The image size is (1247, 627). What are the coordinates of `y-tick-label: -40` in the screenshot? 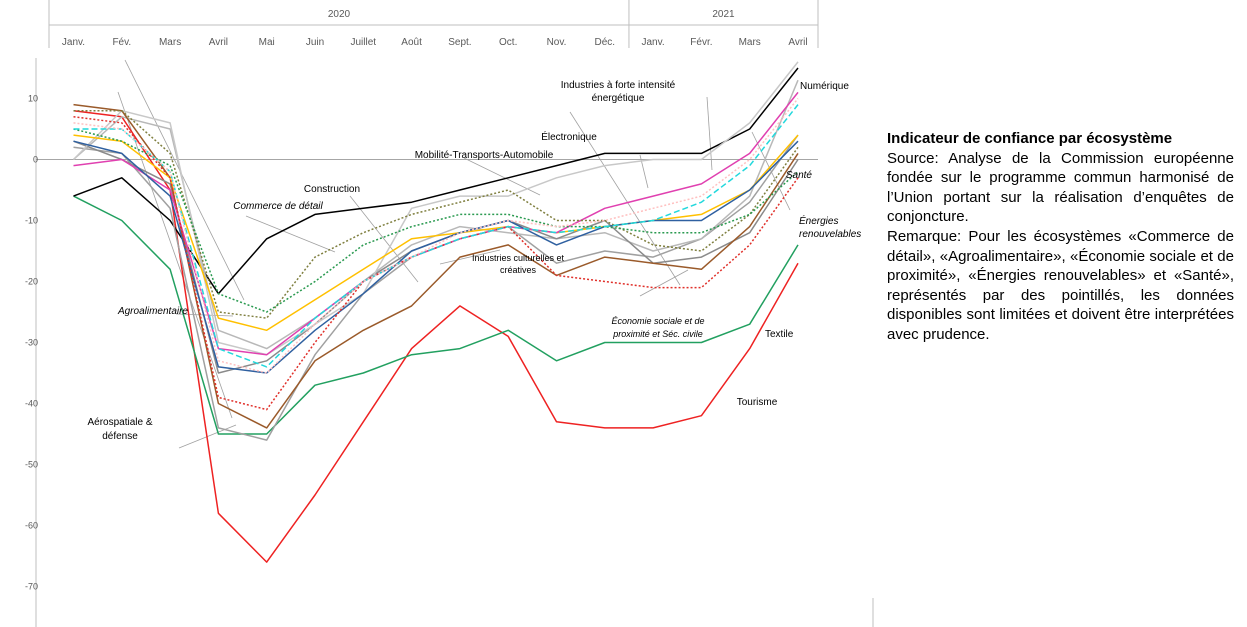 It's located at (31, 404).